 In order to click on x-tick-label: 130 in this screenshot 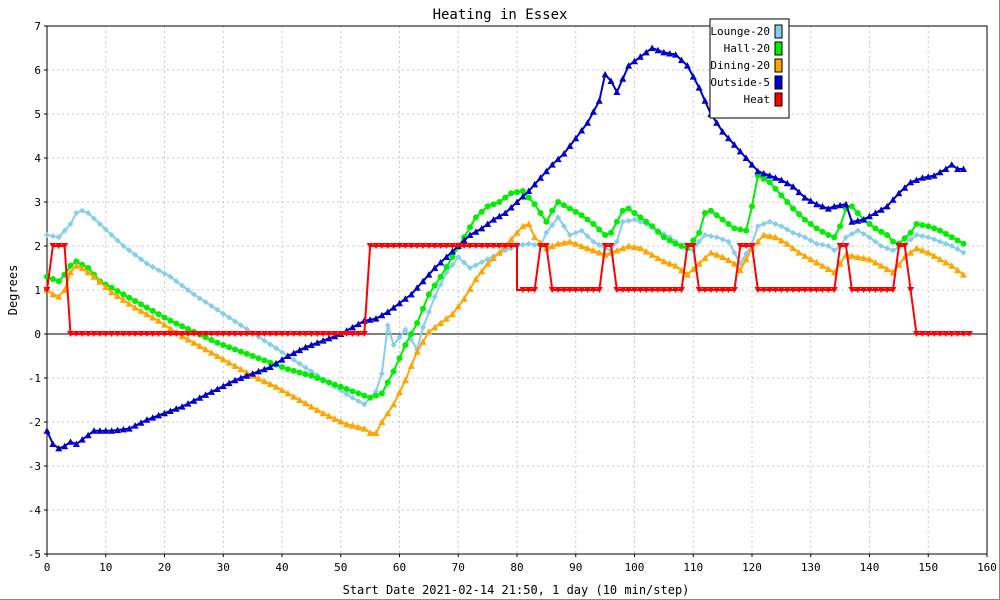, I will do `click(811, 567)`.